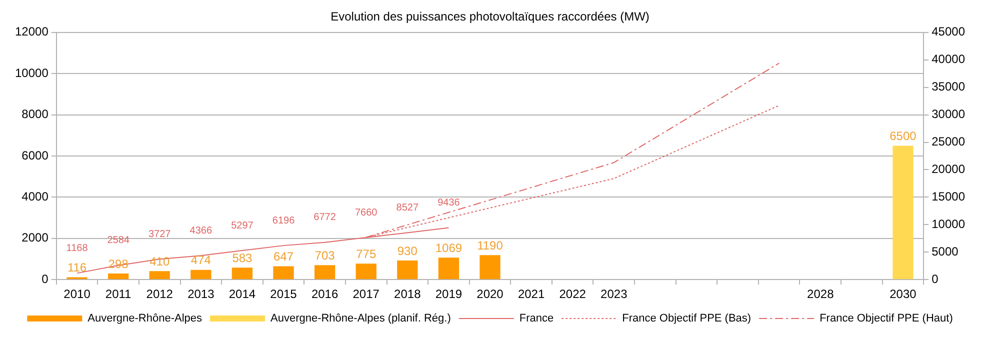 The image size is (985, 348). I want to click on x-tick-label: 2021, so click(531, 294).